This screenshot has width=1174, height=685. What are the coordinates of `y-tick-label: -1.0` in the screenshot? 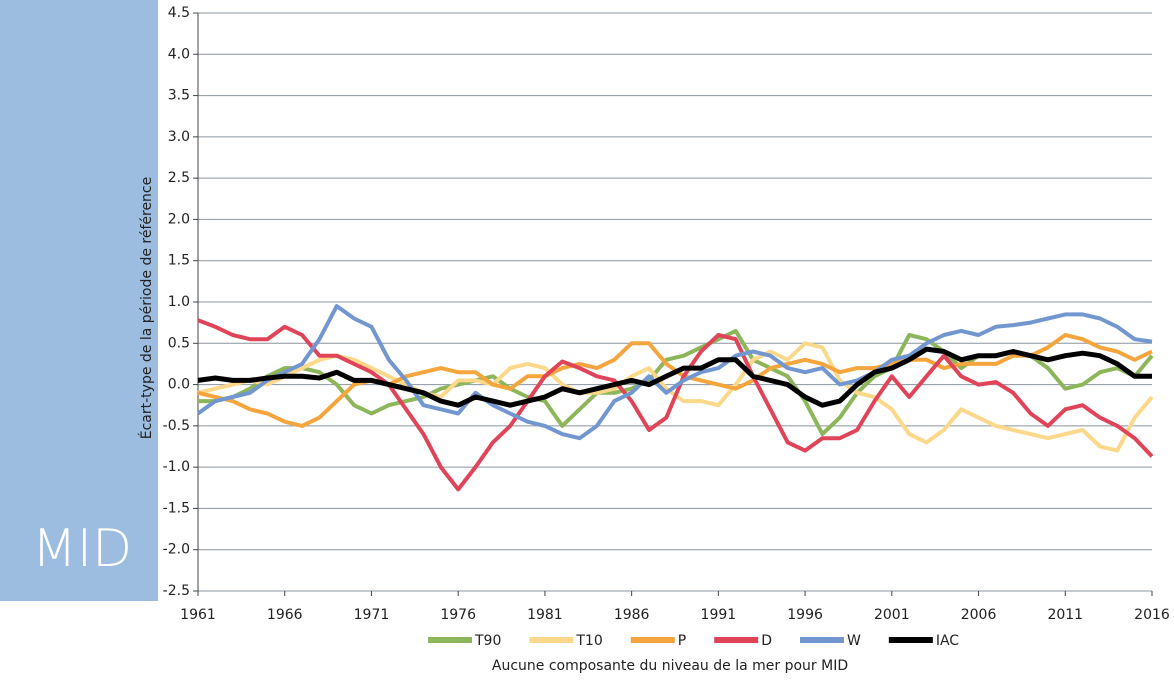 It's located at (176, 467).